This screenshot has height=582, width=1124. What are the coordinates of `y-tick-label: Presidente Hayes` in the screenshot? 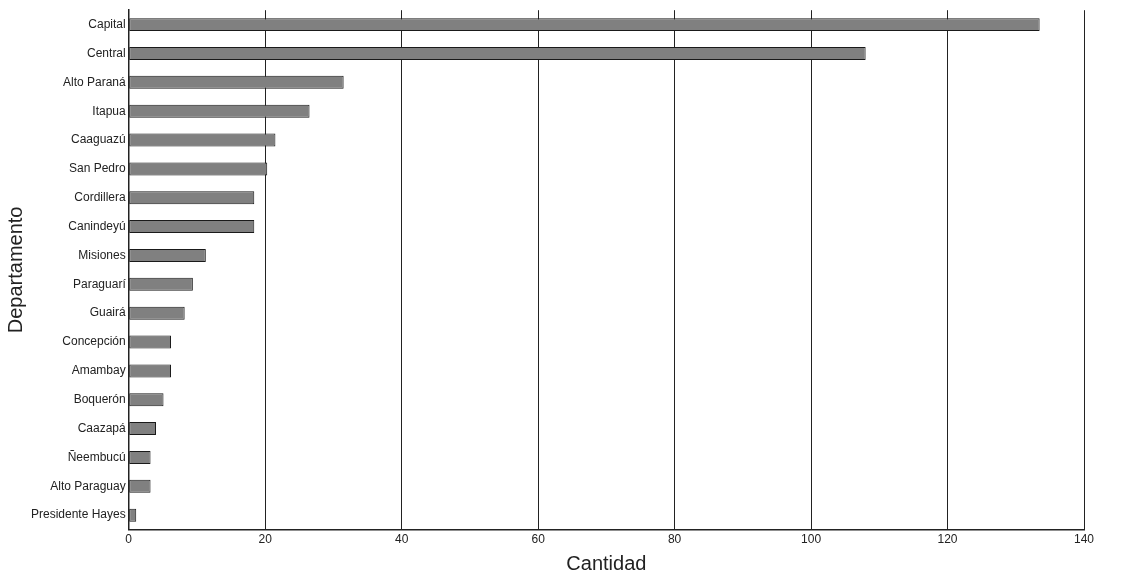 It's located at (78, 514).